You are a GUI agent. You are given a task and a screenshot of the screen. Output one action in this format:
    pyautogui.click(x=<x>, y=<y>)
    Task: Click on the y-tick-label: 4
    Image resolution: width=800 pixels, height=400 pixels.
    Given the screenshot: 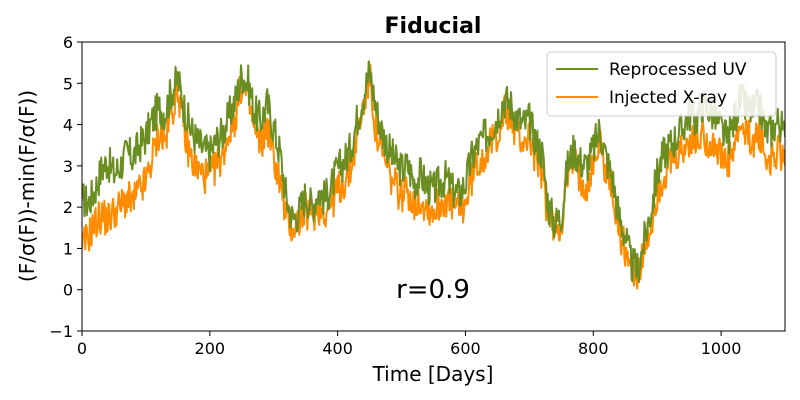 What is the action you would take?
    pyautogui.click(x=68, y=125)
    